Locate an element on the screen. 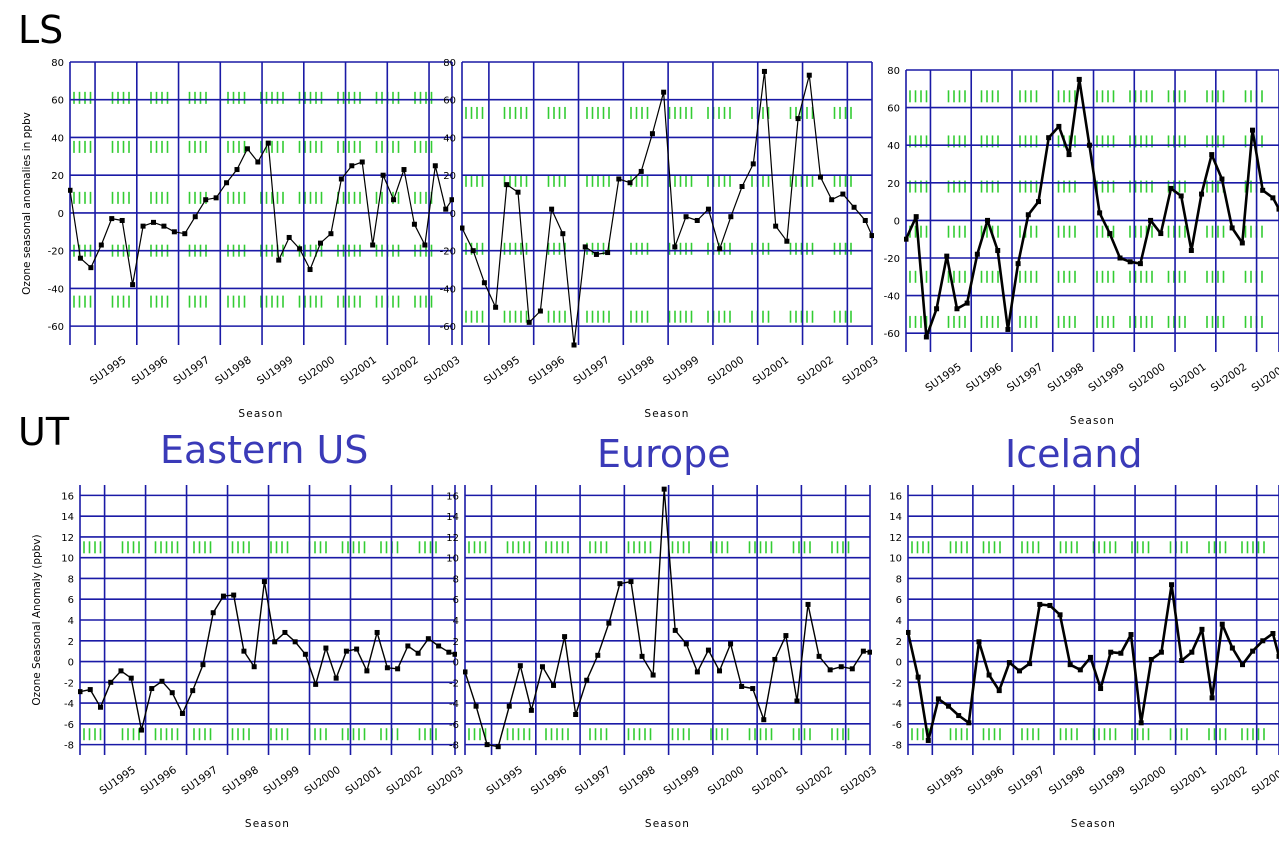  series-line is located at coordinates (667, 208).